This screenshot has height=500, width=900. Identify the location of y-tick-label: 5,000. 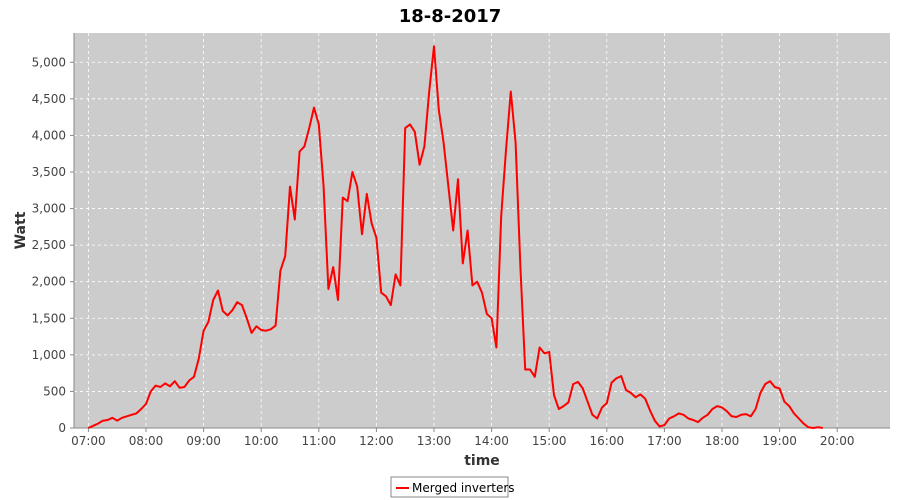
(49, 62).